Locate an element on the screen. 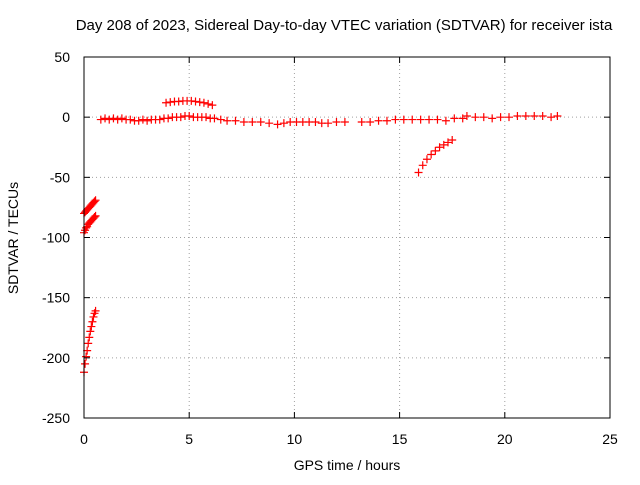 This screenshot has width=640, height=485. x-axis-label: GPS time / hours is located at coordinates (347, 465).